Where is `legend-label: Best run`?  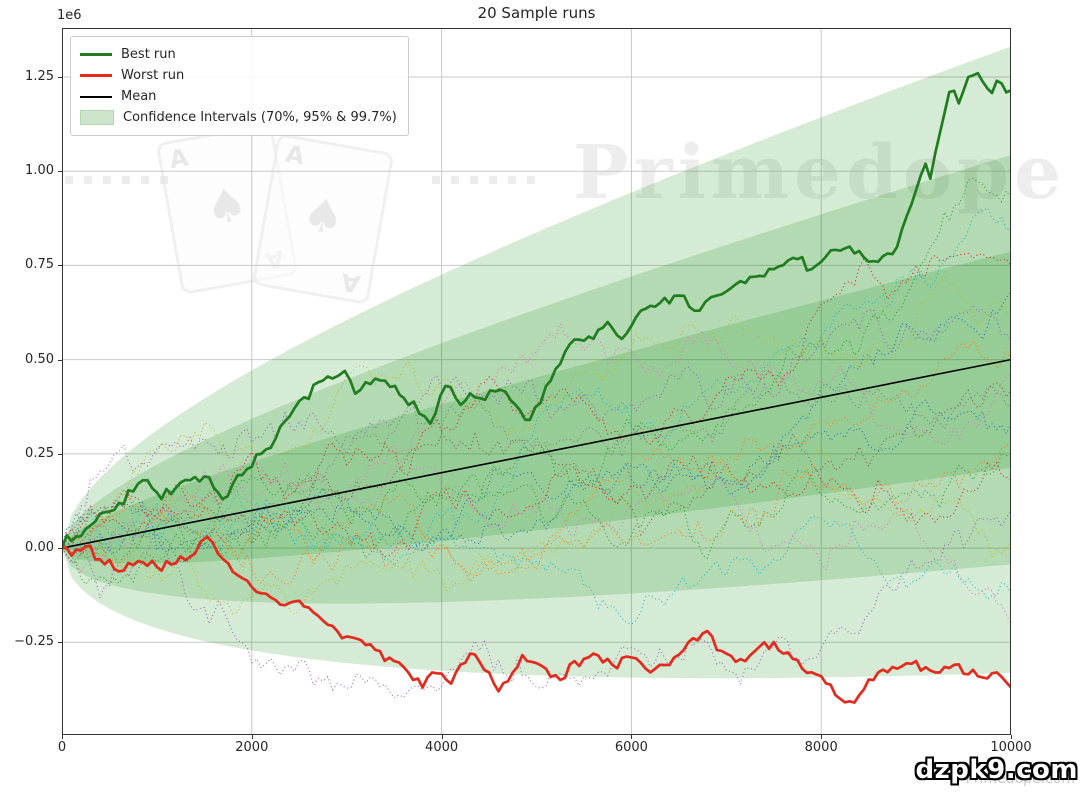
legend-label: Best run is located at coordinates (148, 54).